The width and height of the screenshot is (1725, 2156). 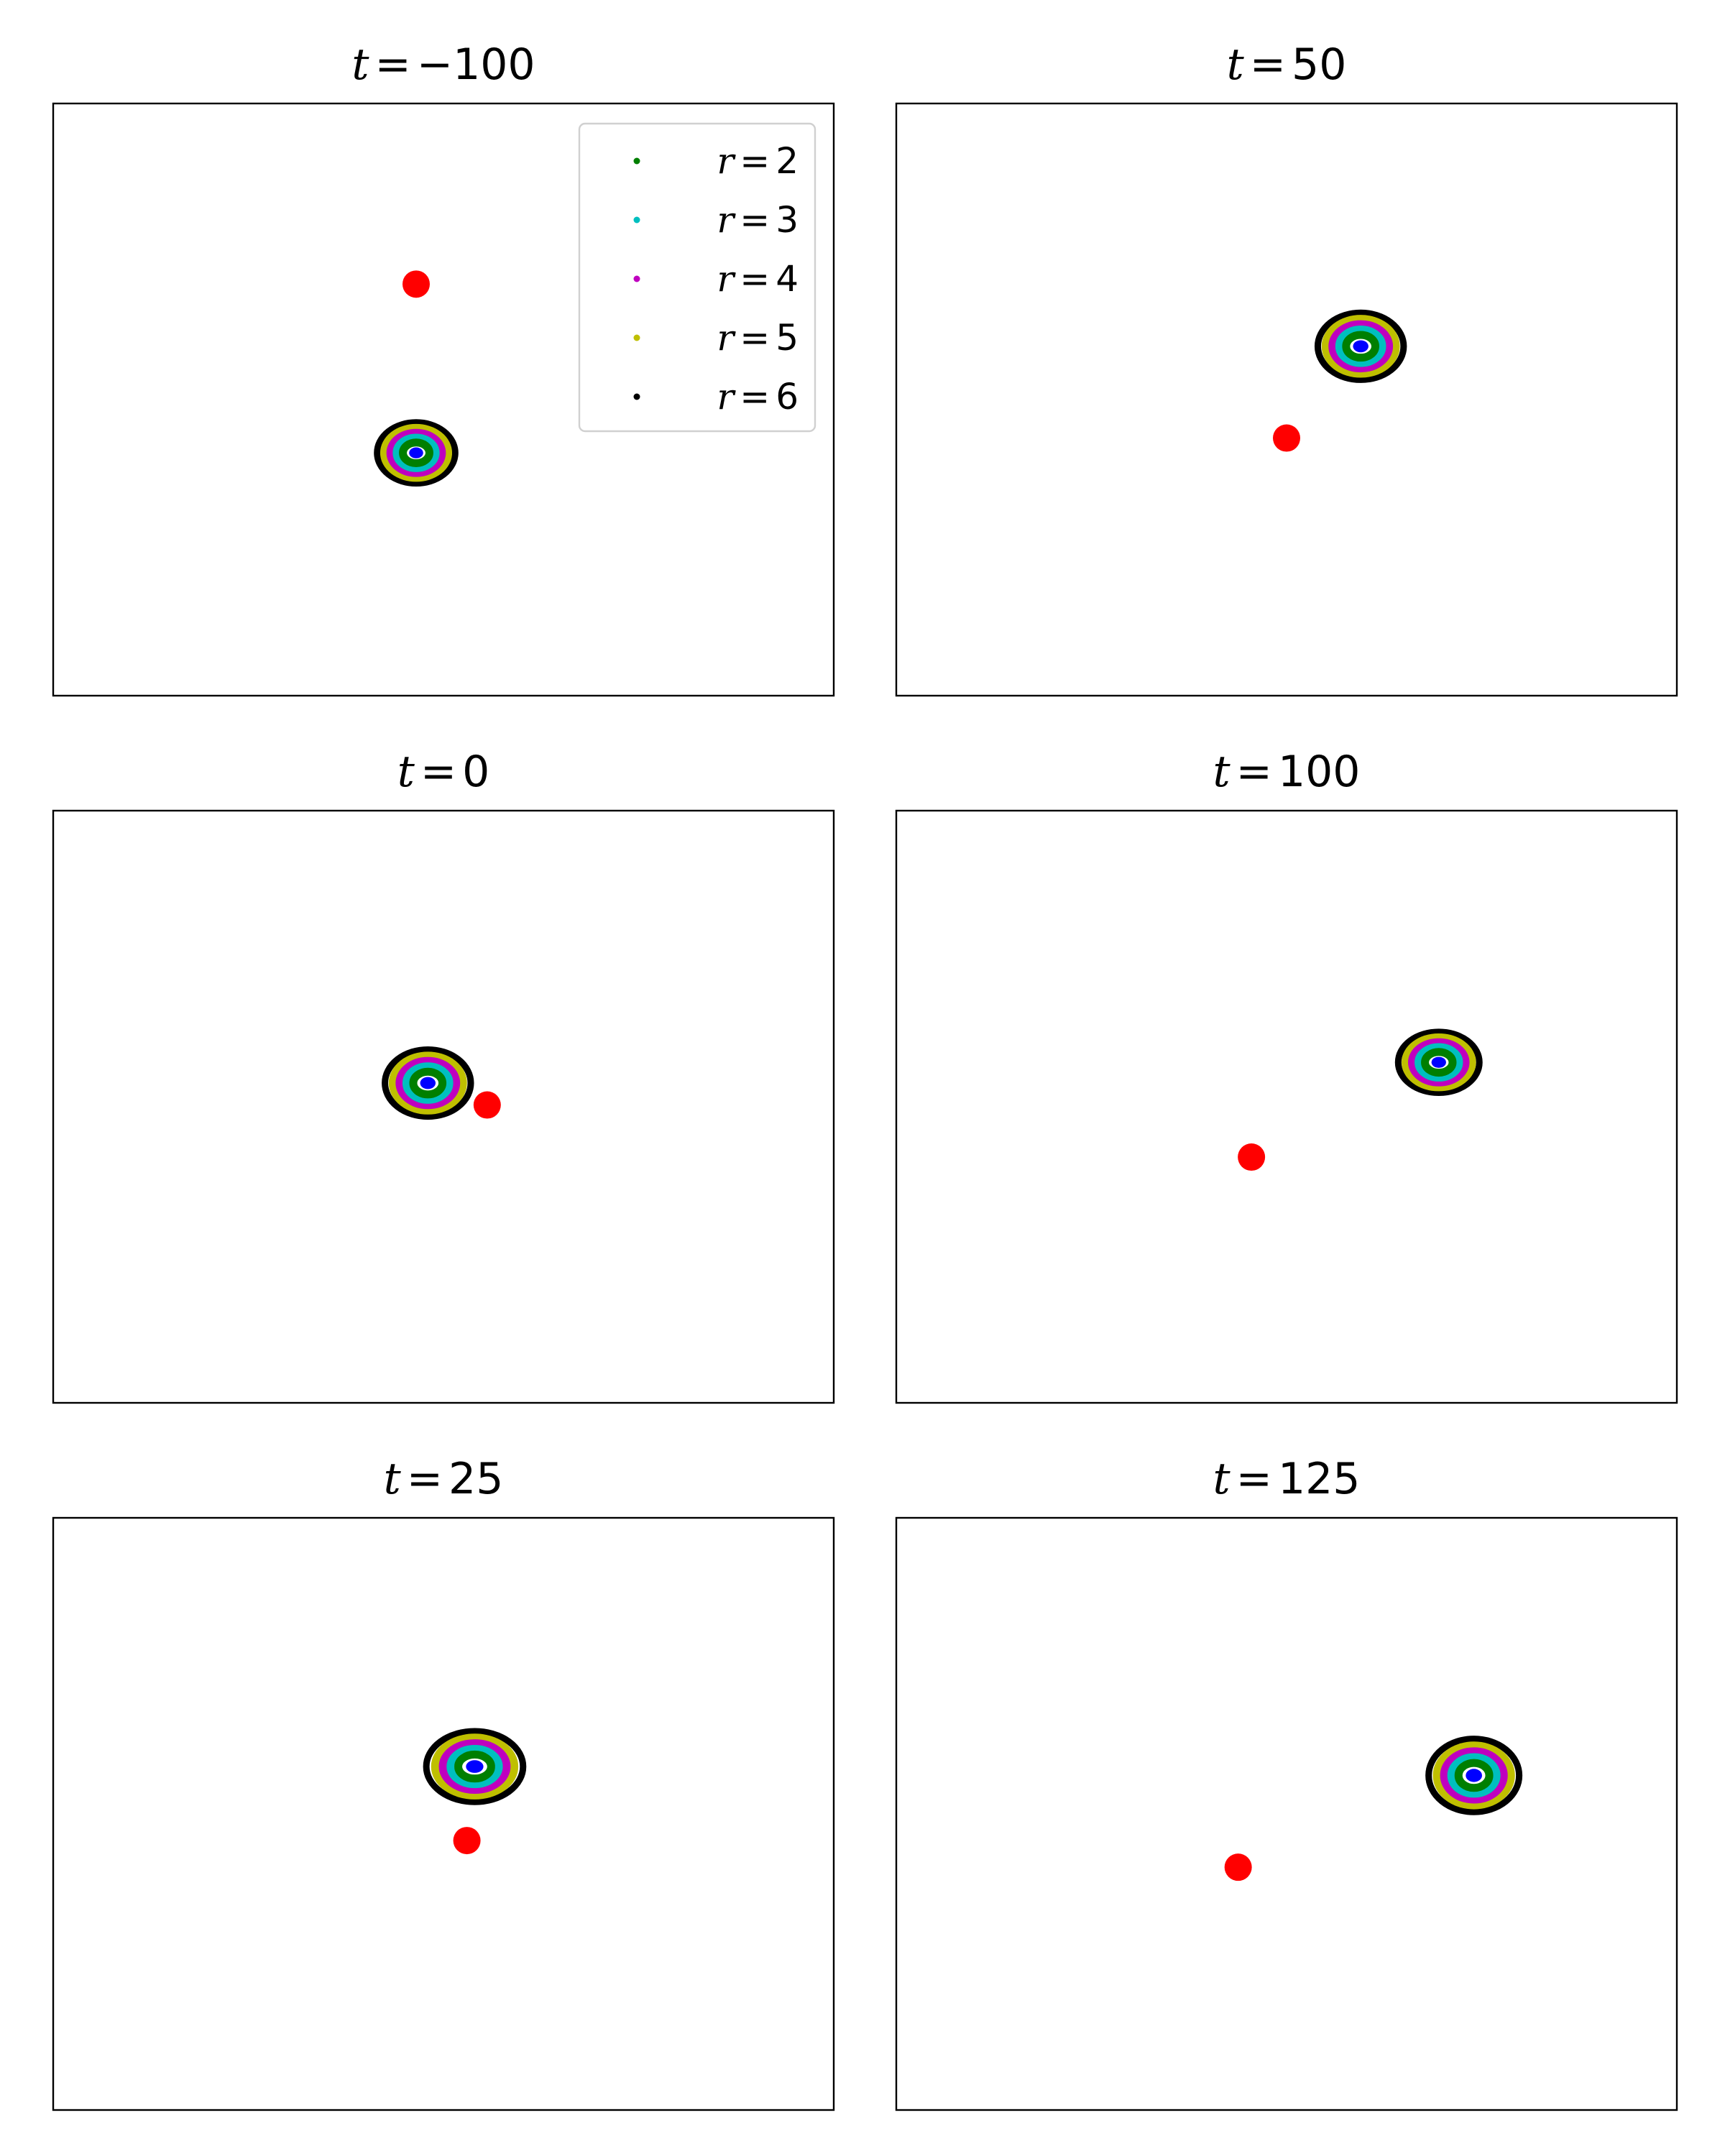 I want to click on legend-label: r = 2, so click(x=758, y=161).